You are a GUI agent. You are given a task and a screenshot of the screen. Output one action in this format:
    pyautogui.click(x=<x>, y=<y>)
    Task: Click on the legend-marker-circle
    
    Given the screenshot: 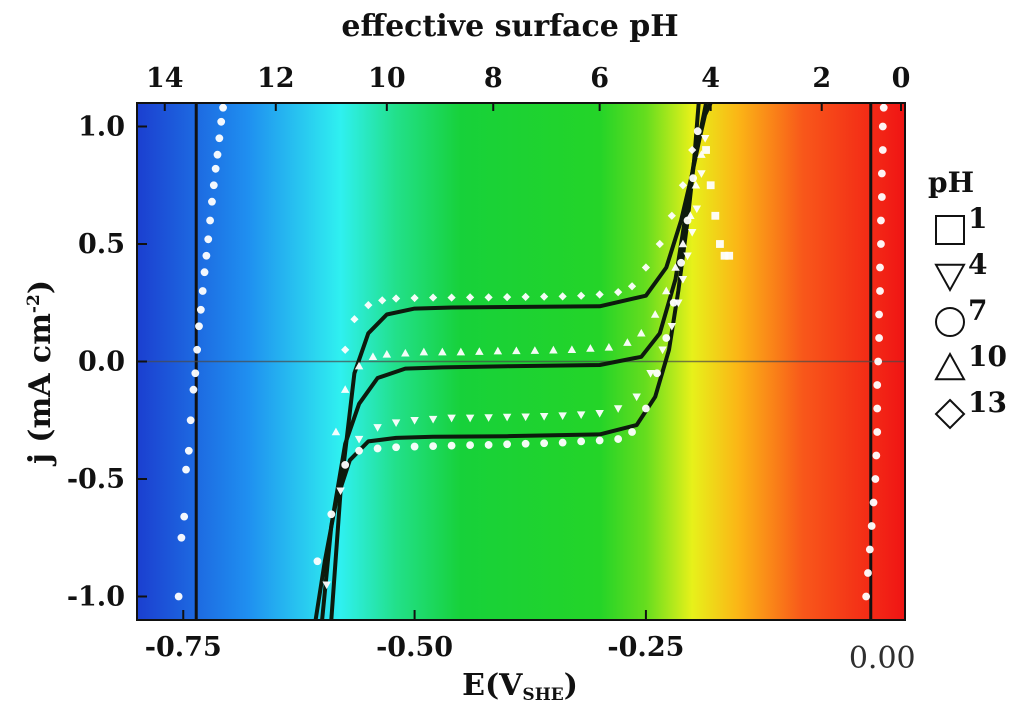 What is the action you would take?
    pyautogui.click(x=950, y=322)
    